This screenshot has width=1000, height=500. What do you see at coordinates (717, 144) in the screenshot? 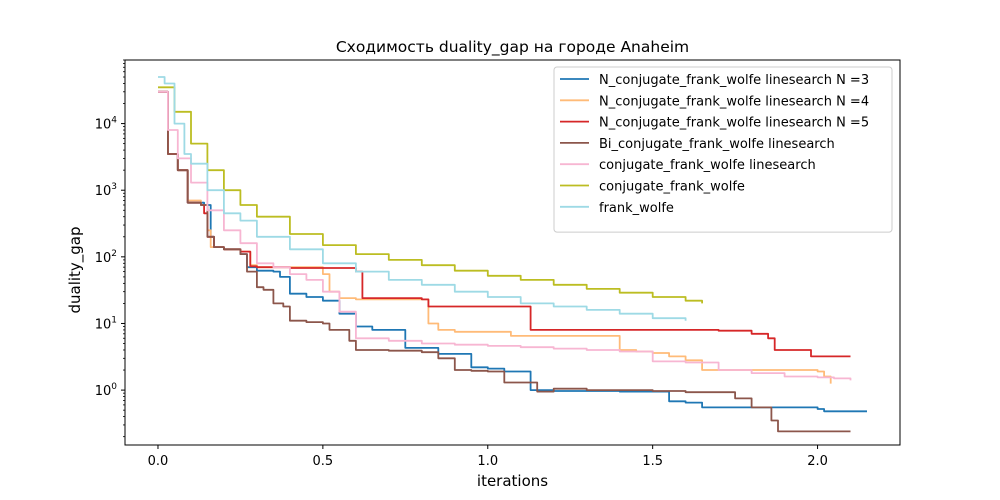
I see `legend-label: Bi_conjugate_frank_wolfe linesearch` at bounding box center [717, 144].